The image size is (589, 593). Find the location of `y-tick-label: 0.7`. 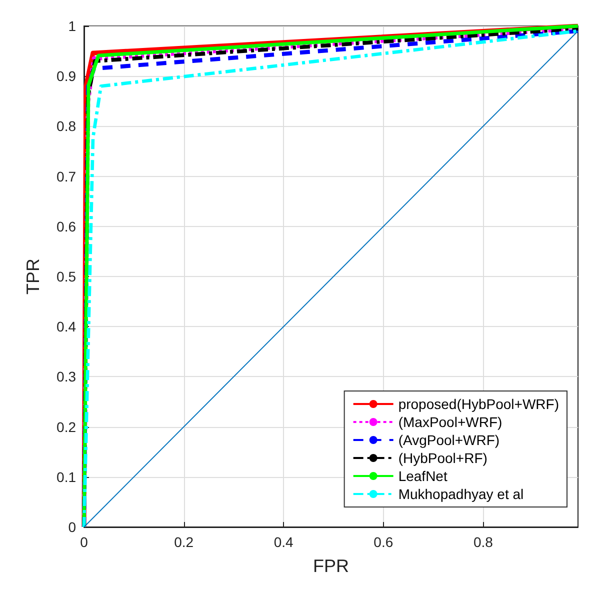

y-tick-label: 0.7 is located at coordinates (66, 176).